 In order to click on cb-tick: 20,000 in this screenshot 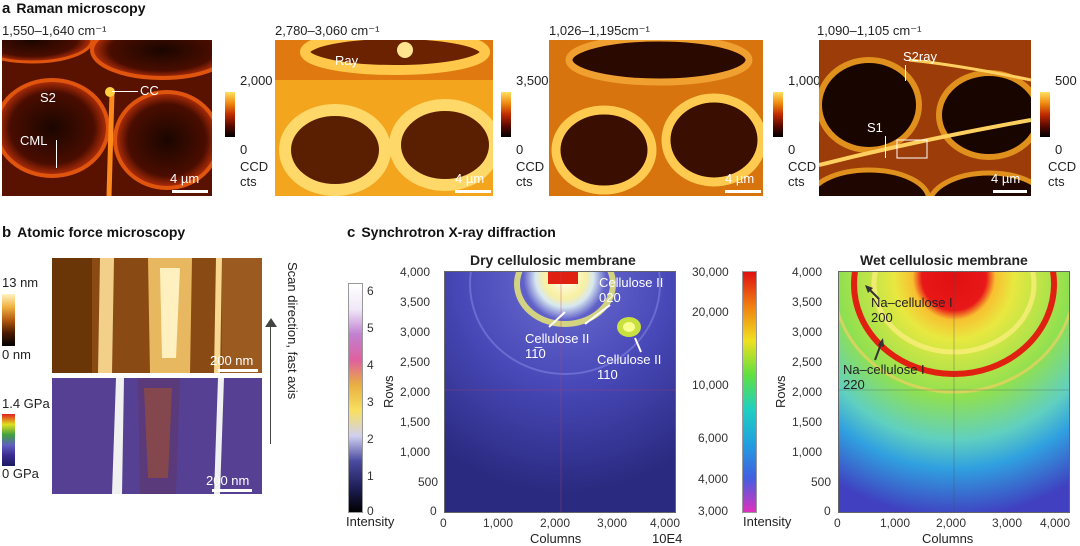, I will do `click(710, 312)`.